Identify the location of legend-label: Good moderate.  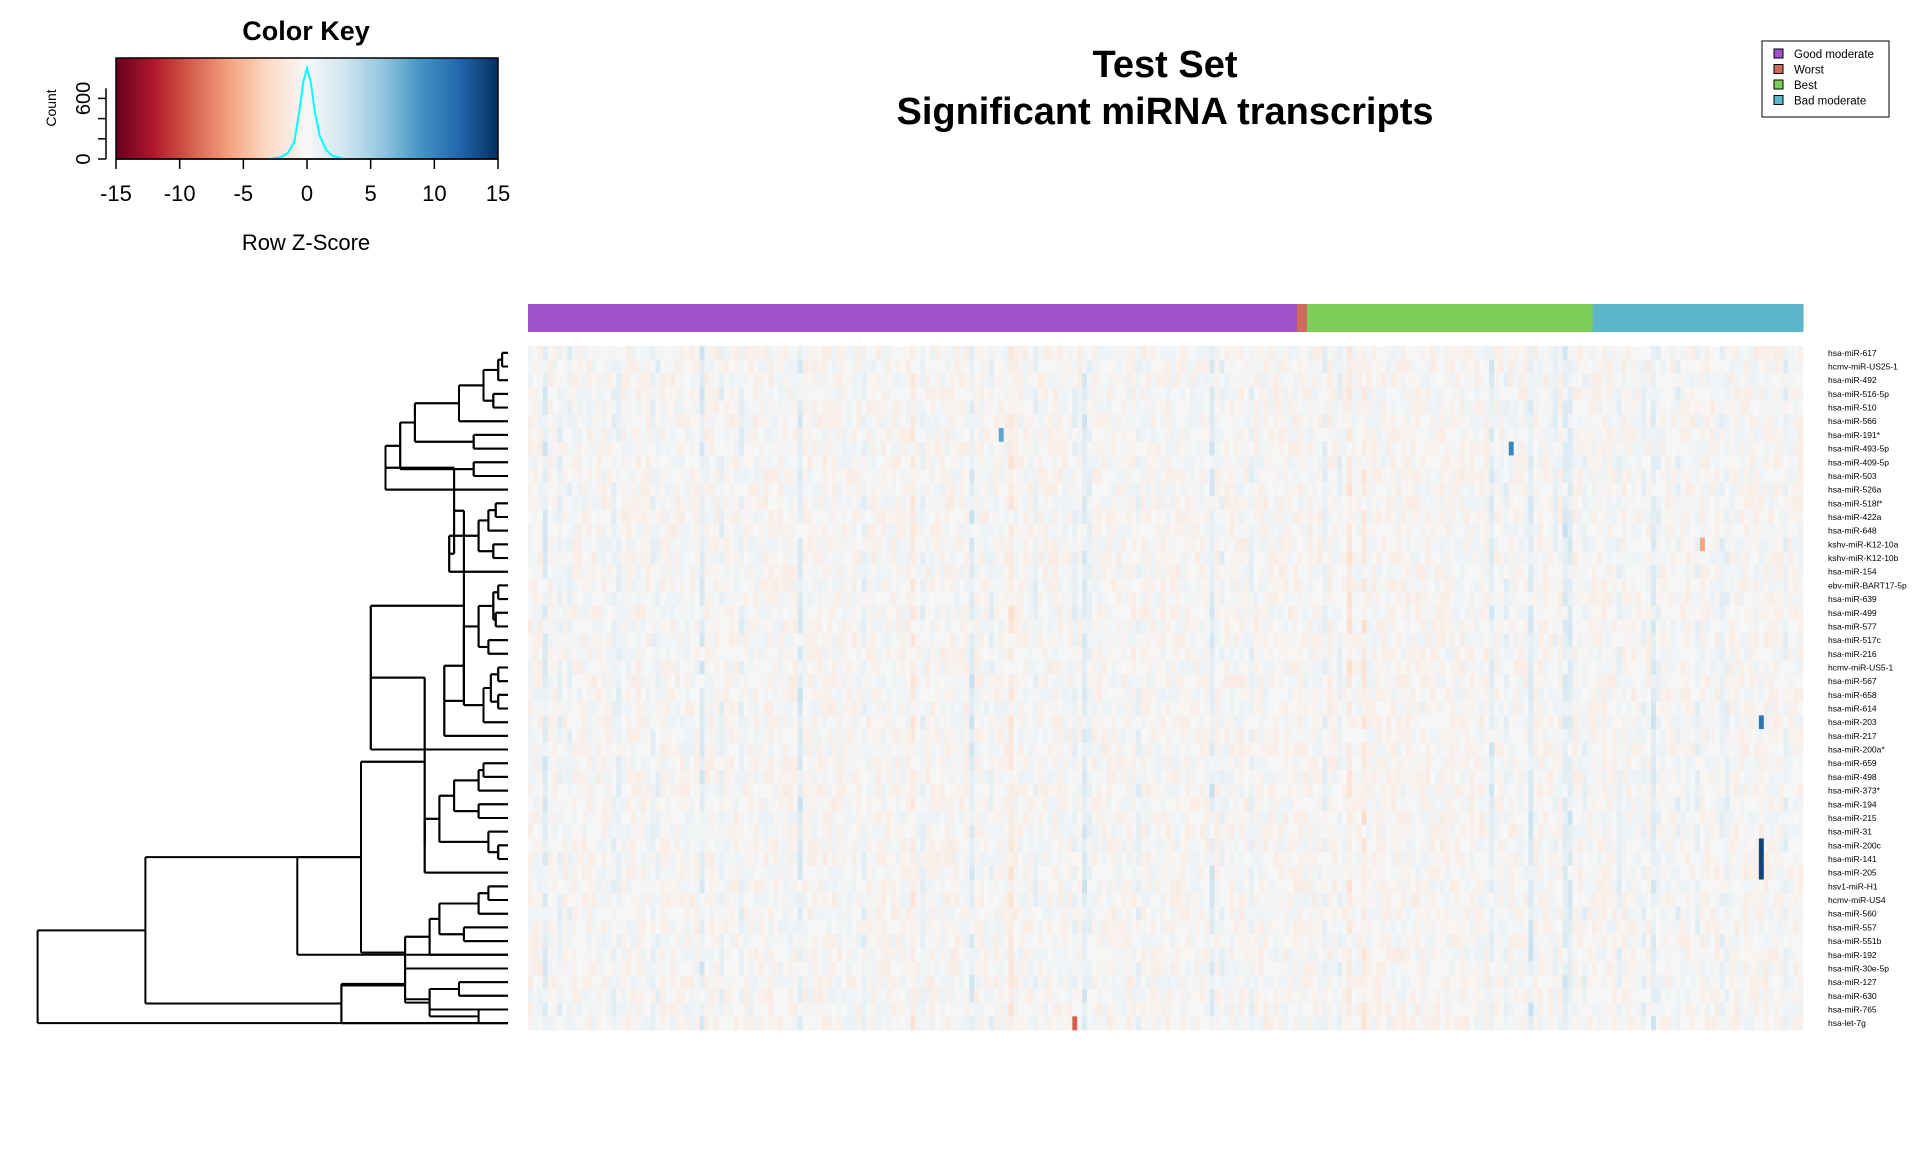
(1834, 55).